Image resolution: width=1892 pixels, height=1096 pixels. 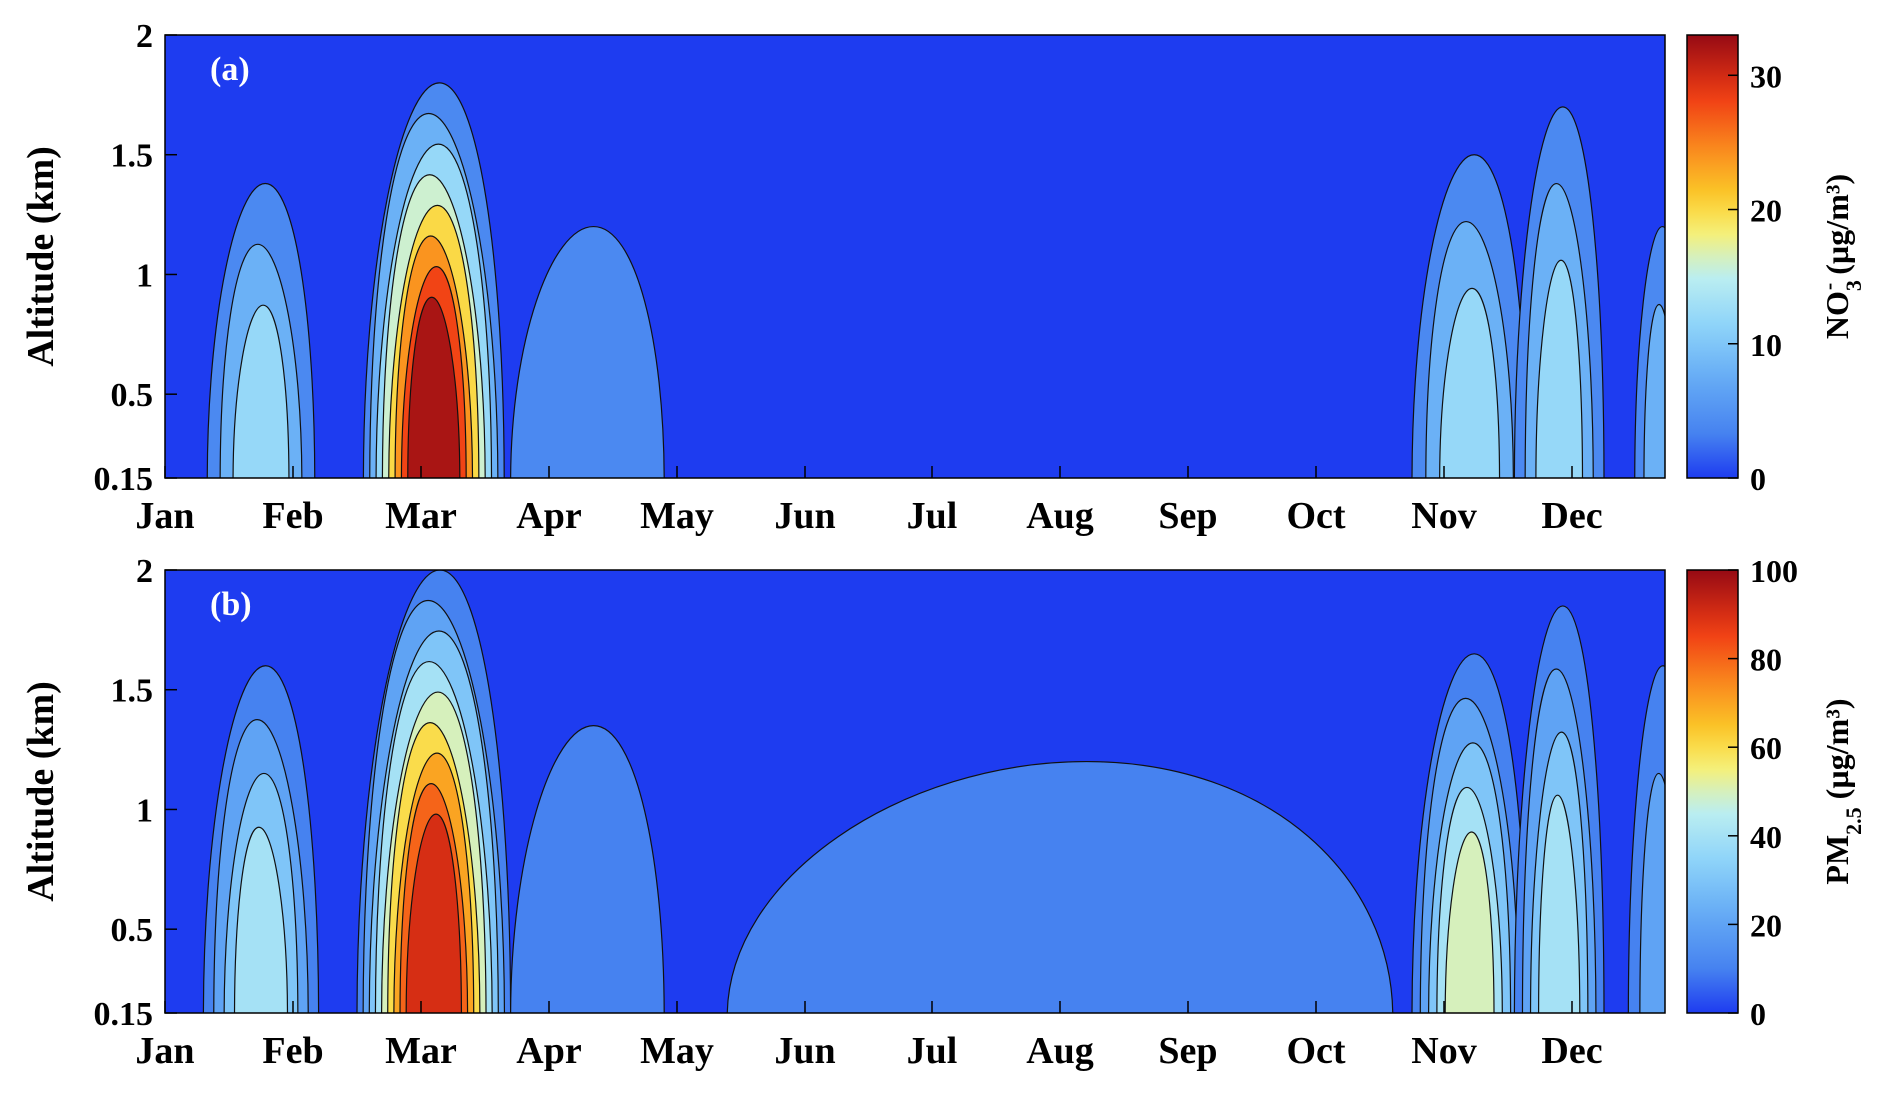 I want to click on colorbar-label: NO3- (µg/m³), so click(x=1841, y=256).